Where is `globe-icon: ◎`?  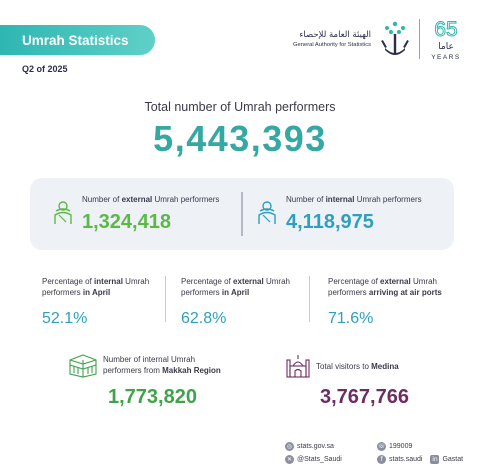 globe-icon: ◎ is located at coordinates (289, 446).